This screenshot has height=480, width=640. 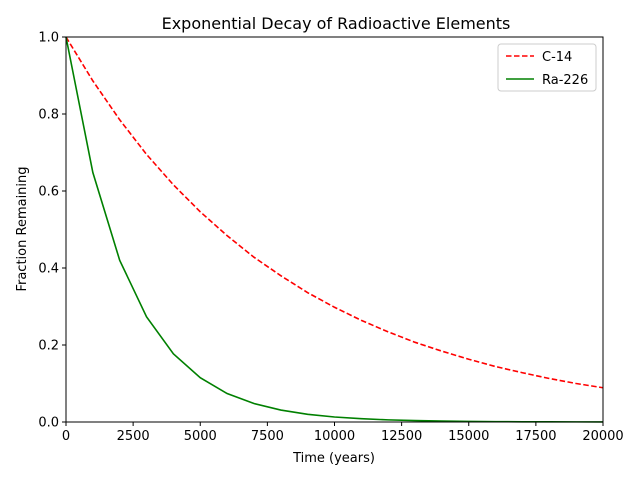 I want to click on y-tick-label: 0.0, so click(x=48, y=423).